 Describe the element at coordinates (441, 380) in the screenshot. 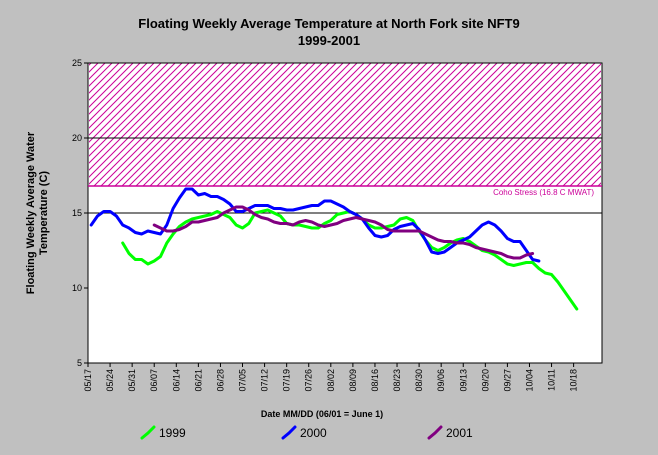

I see `x-tick-label-09/06: 09/06` at that location.